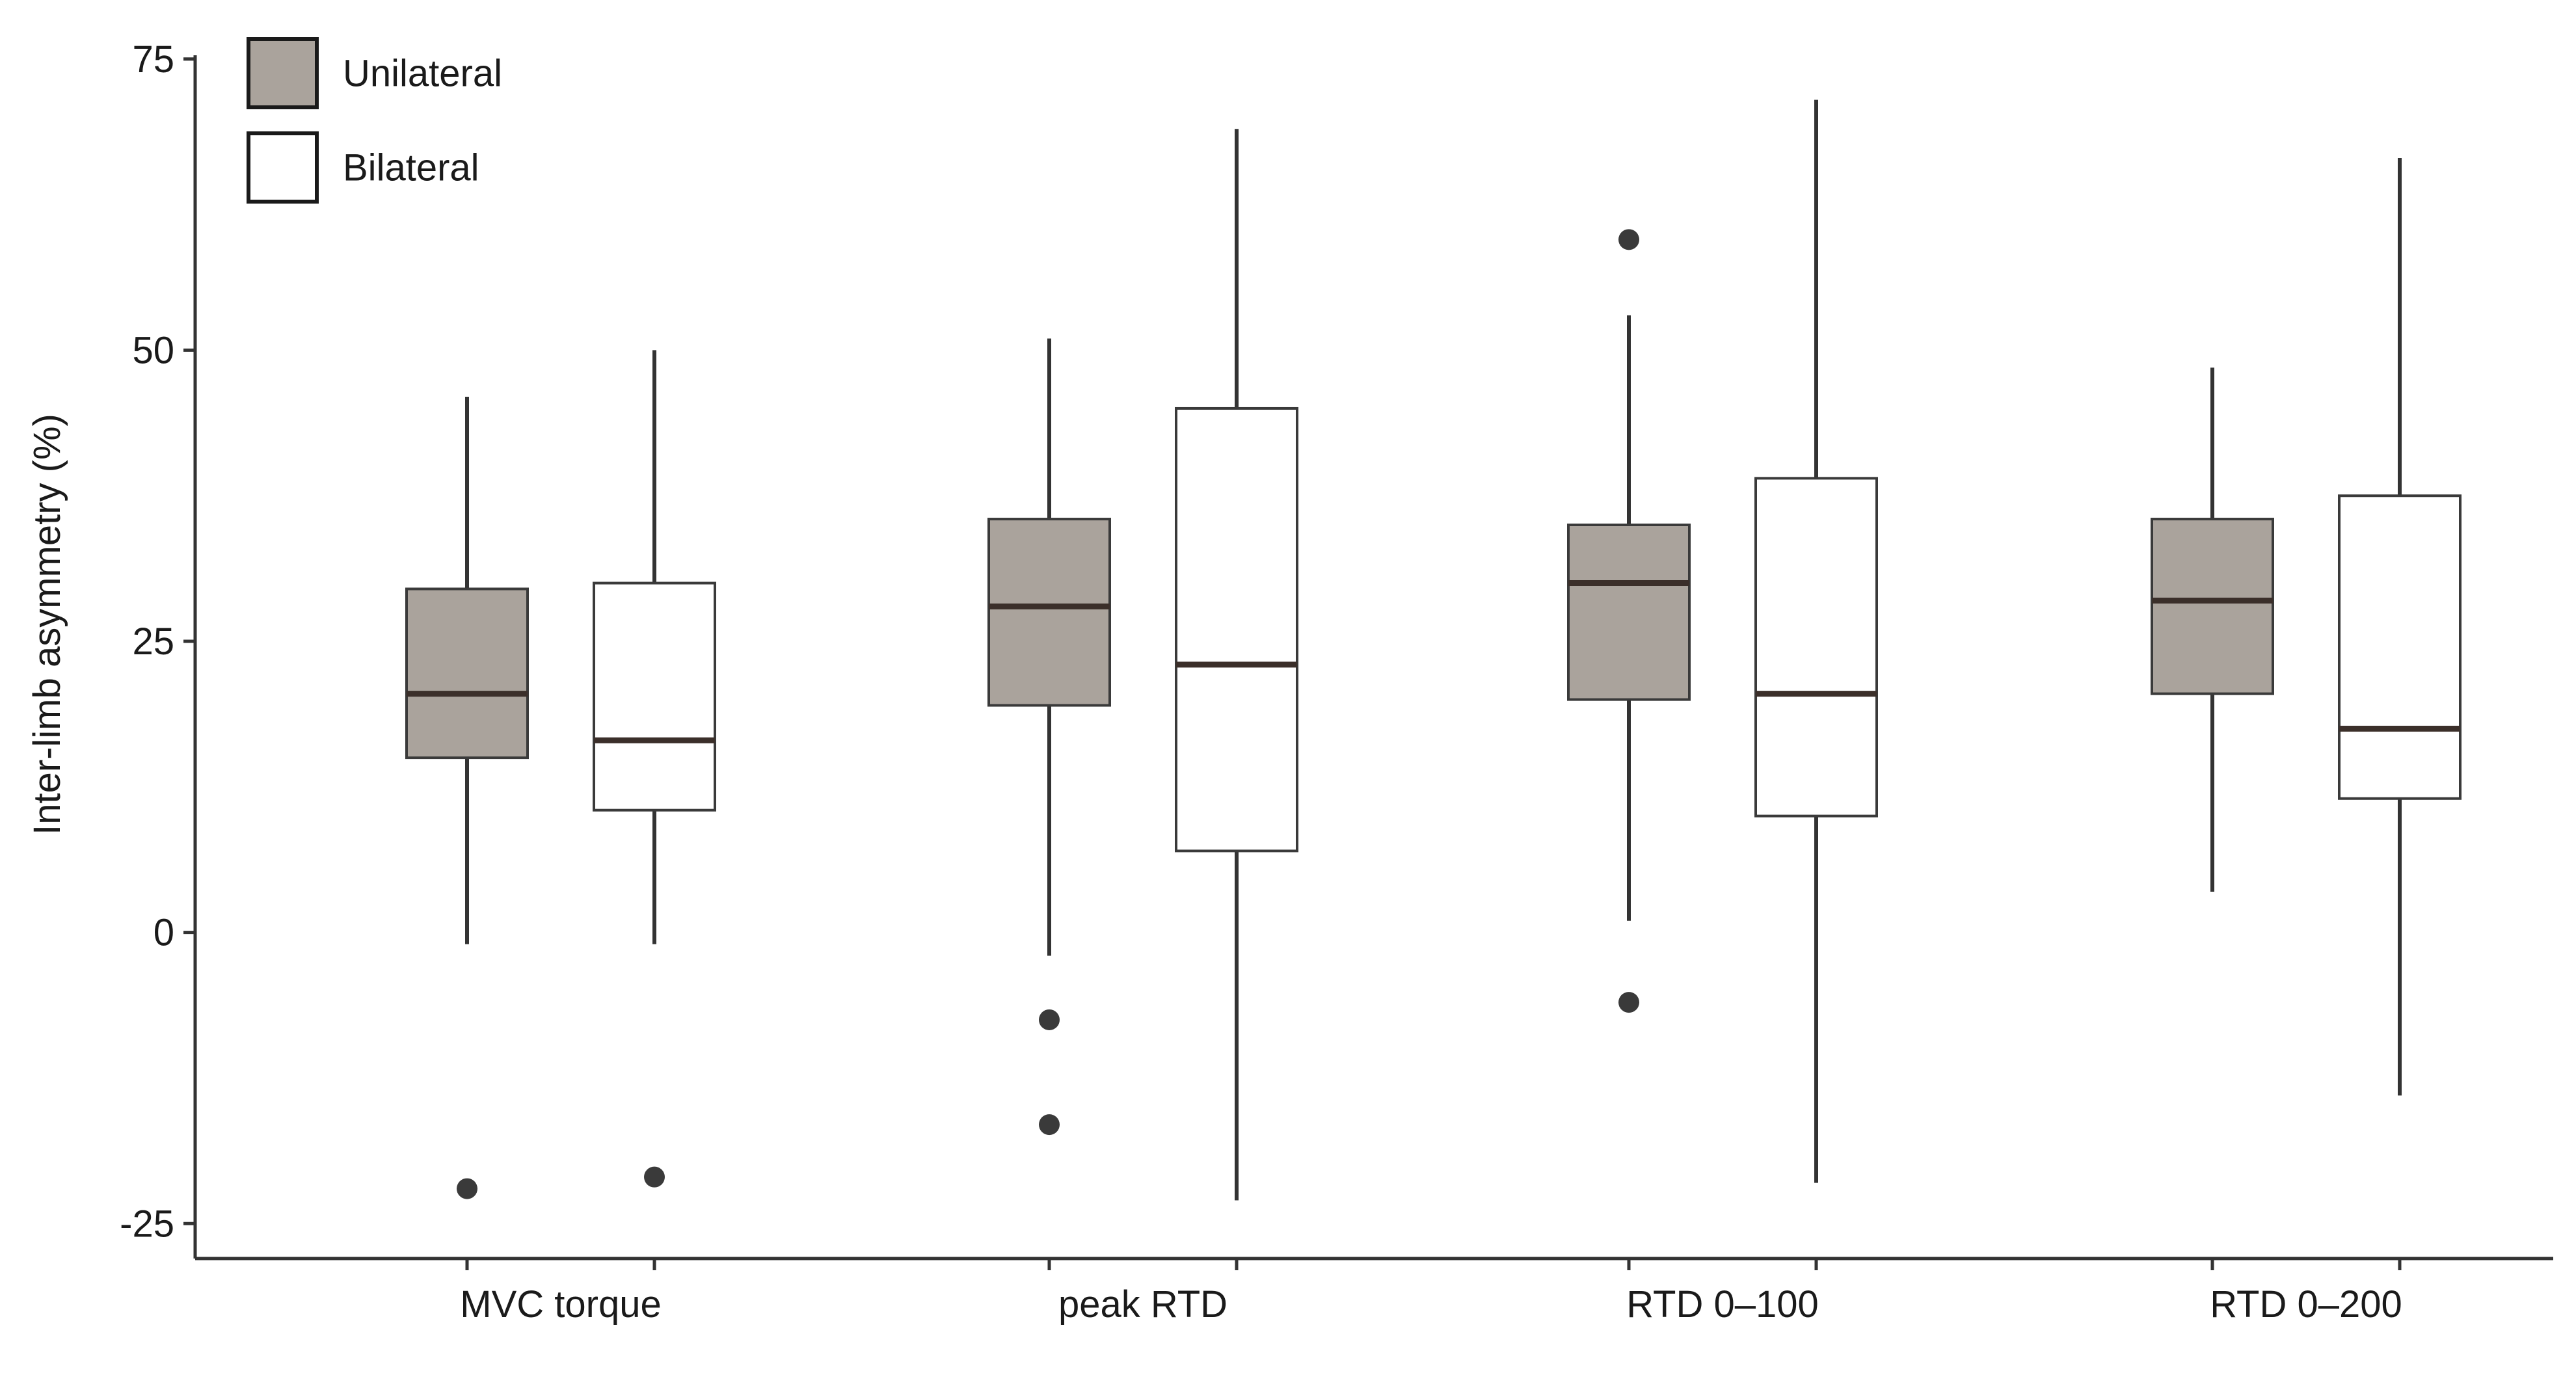 Image resolution: width=2576 pixels, height=1373 pixels. What do you see at coordinates (411, 168) in the screenshot?
I see `legend-label-bilateral: Bilateral` at bounding box center [411, 168].